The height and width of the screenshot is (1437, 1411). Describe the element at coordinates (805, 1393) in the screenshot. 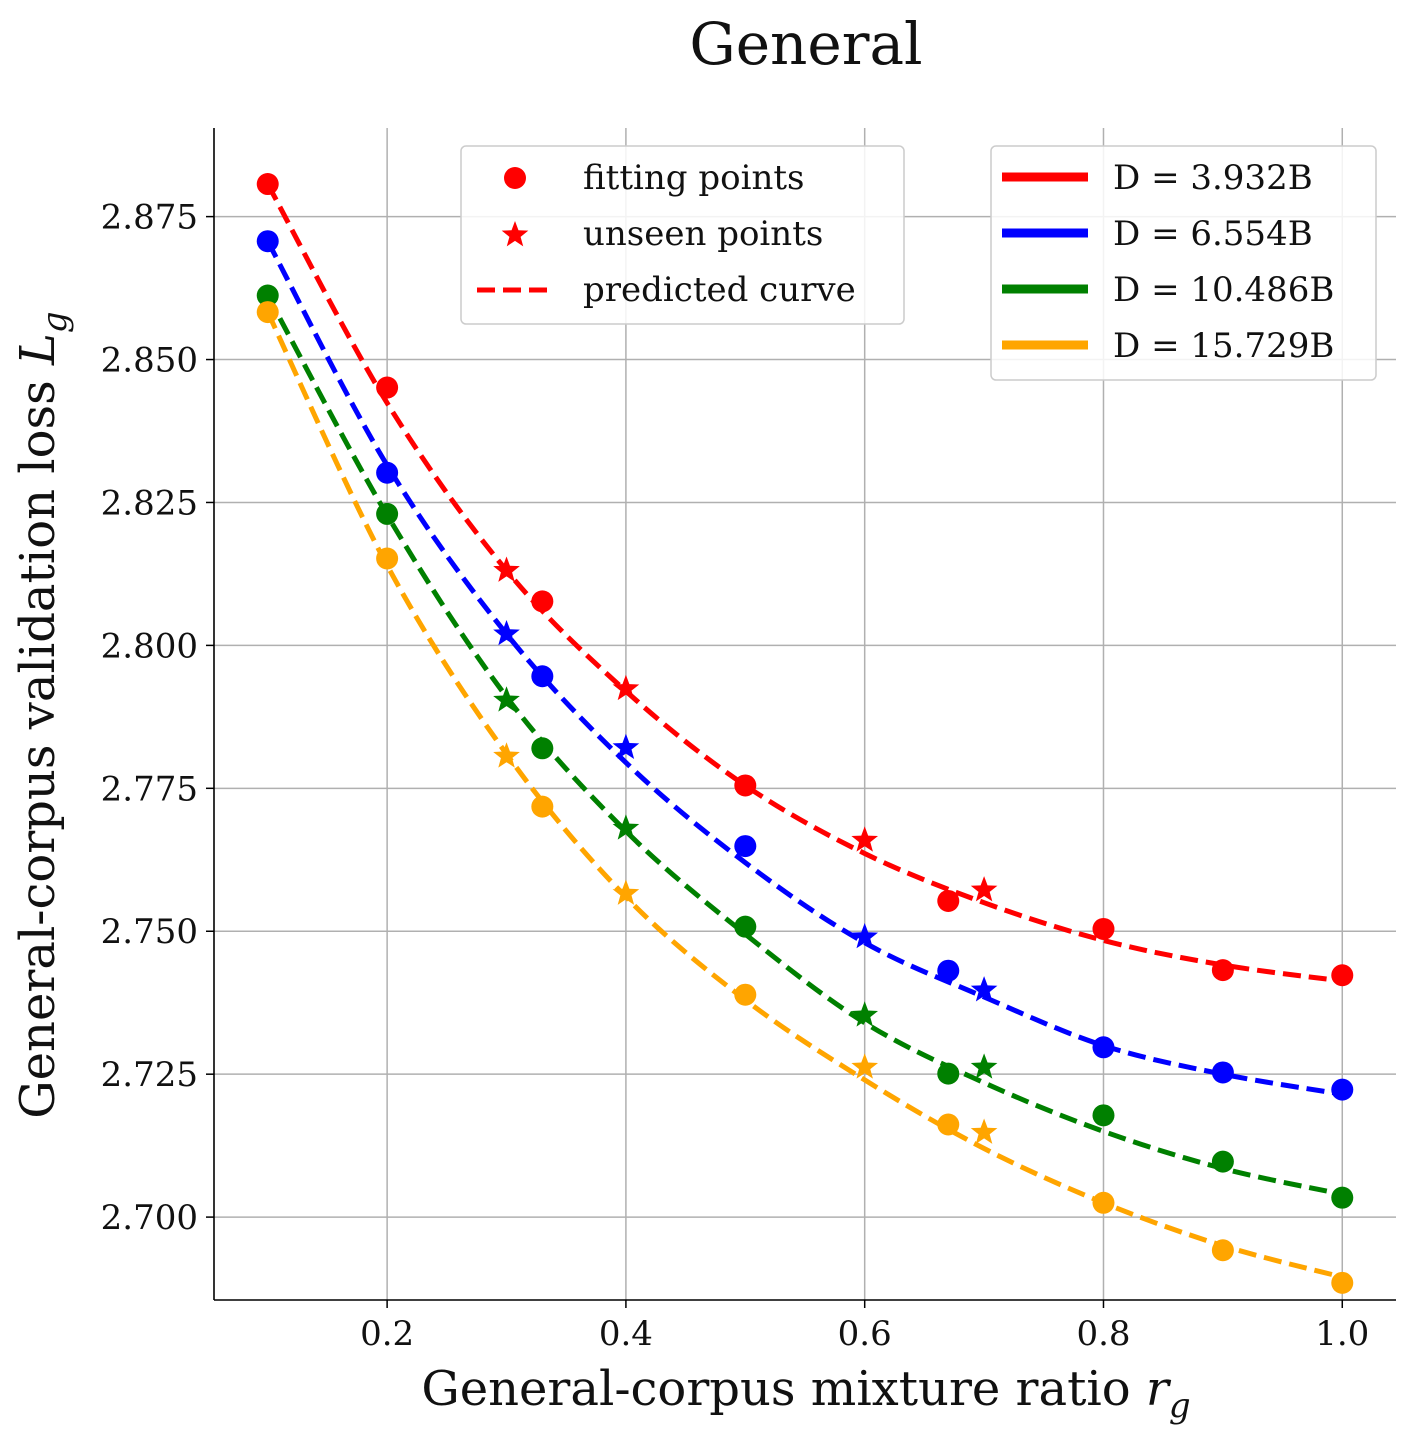

I see `x-axis-label: General-corpus mixture ratio rg` at that location.